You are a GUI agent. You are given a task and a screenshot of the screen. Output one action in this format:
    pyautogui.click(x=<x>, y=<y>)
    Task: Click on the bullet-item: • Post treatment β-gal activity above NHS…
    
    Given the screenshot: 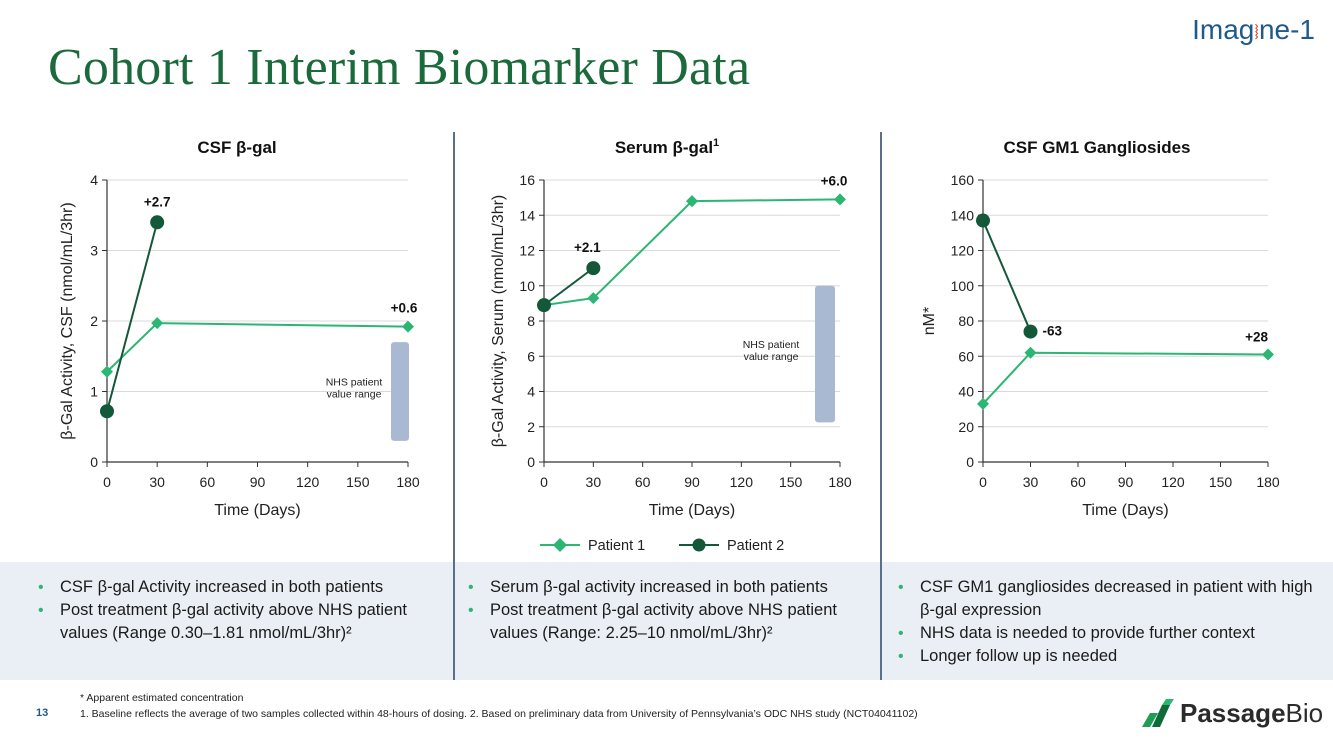 What is the action you would take?
    pyautogui.click(x=652, y=621)
    